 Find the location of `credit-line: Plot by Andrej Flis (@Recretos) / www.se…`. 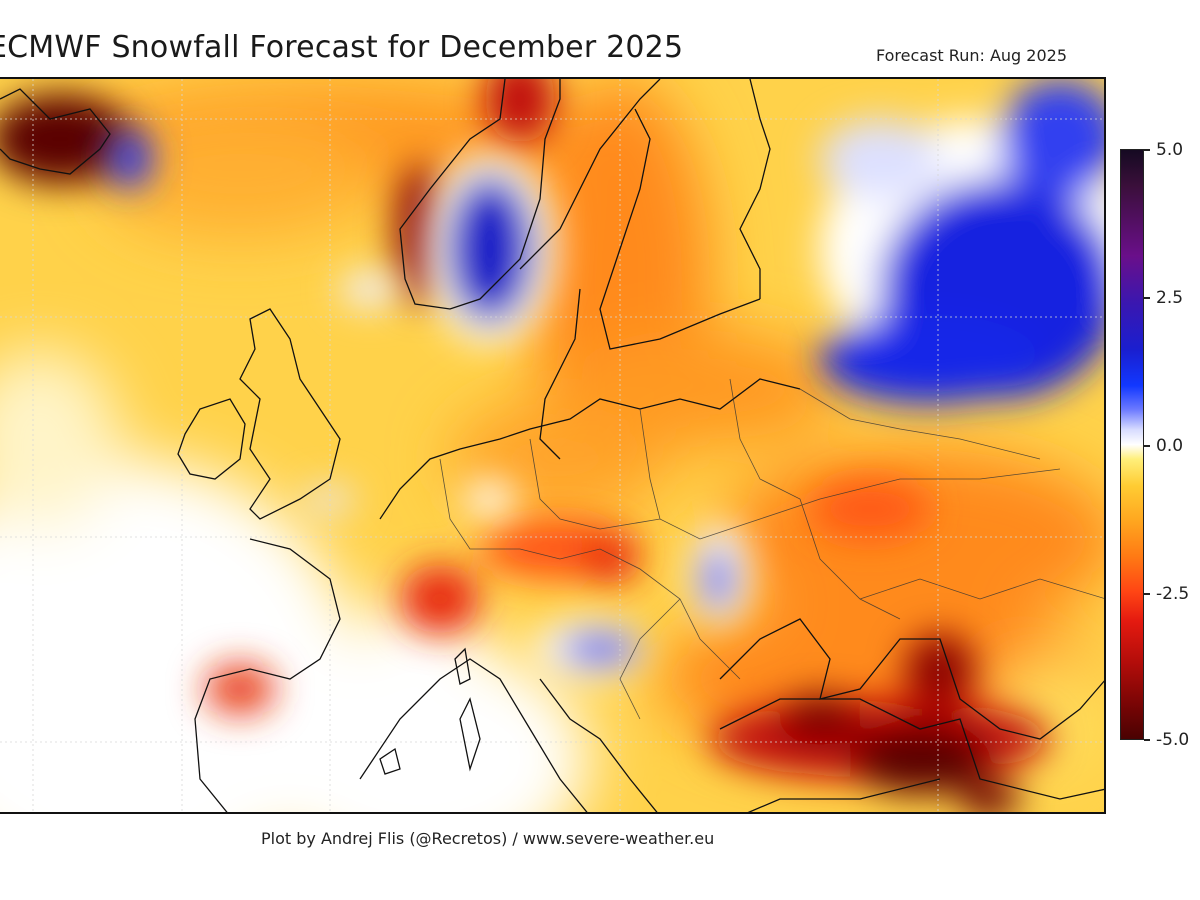

credit-line: Plot by Andrej Flis (@Recretos) / www.se… is located at coordinates (488, 838).